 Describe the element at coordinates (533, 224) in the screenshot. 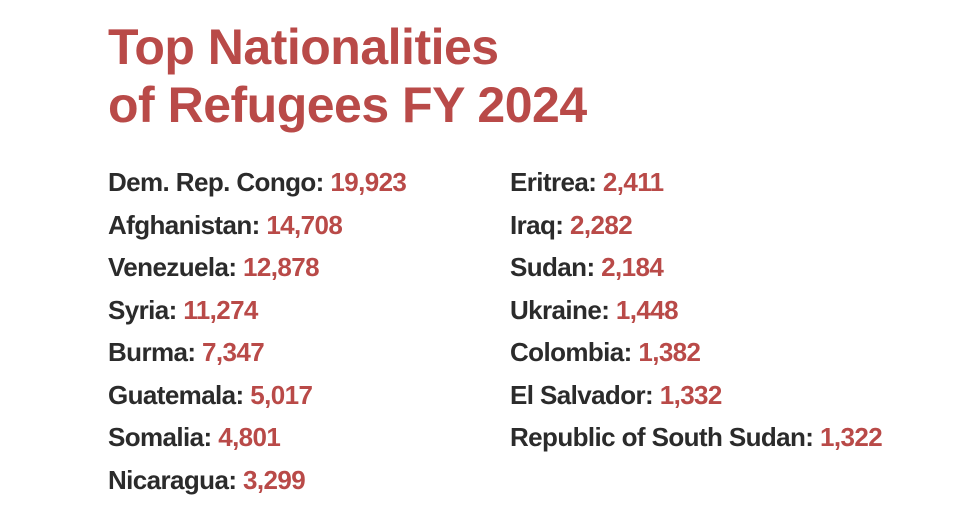

I see `country-name: Iraq` at that location.